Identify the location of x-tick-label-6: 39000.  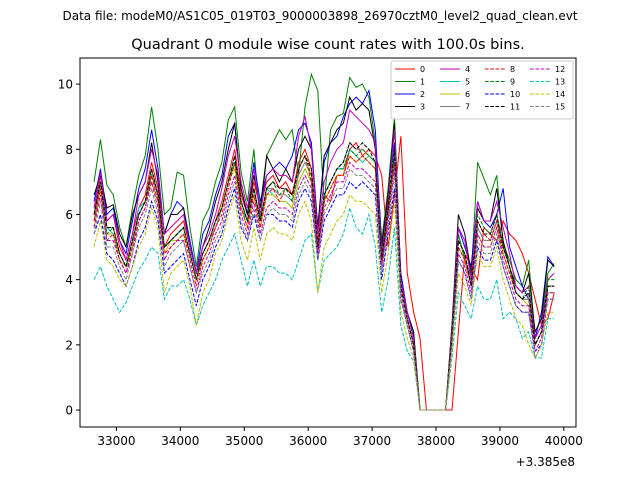
(500, 441).